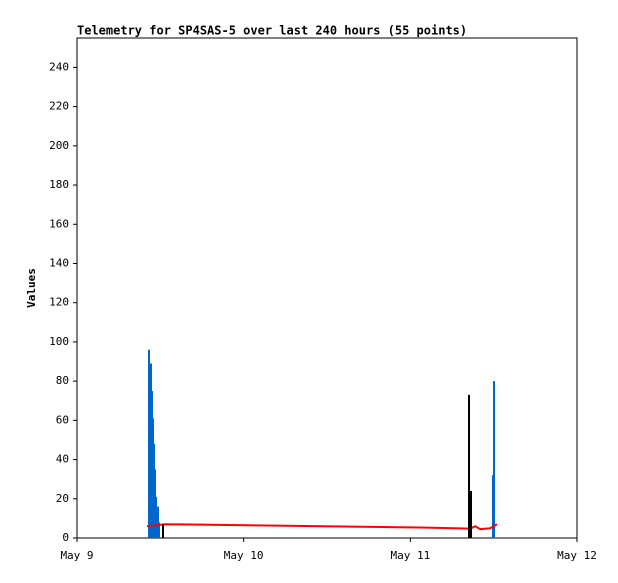 The image size is (618, 583). I want to click on y-tick-label: 20, so click(62, 498).